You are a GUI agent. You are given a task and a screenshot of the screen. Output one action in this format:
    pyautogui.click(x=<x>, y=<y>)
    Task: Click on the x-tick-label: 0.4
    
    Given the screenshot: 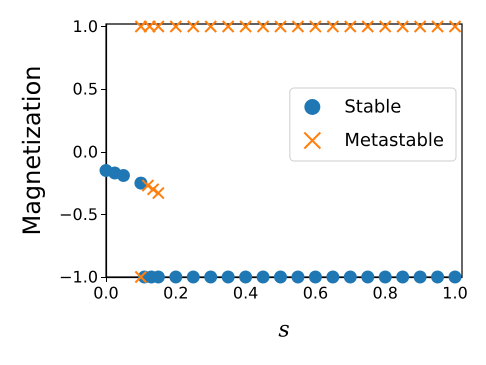 What is the action you would take?
    pyautogui.click(x=245, y=293)
    